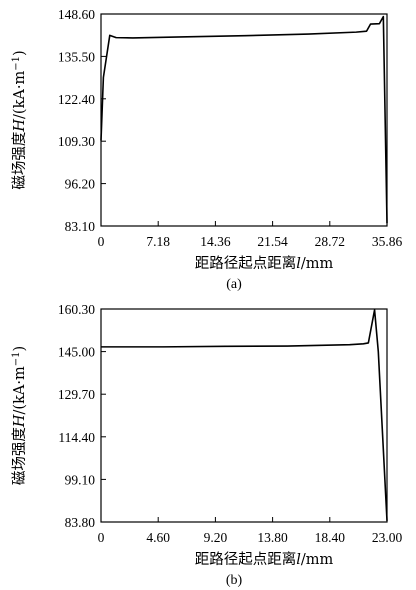 This screenshot has width=416, height=590. Describe the element at coordinates (234, 284) in the screenshot. I see `panel-label-a: (a)` at that location.